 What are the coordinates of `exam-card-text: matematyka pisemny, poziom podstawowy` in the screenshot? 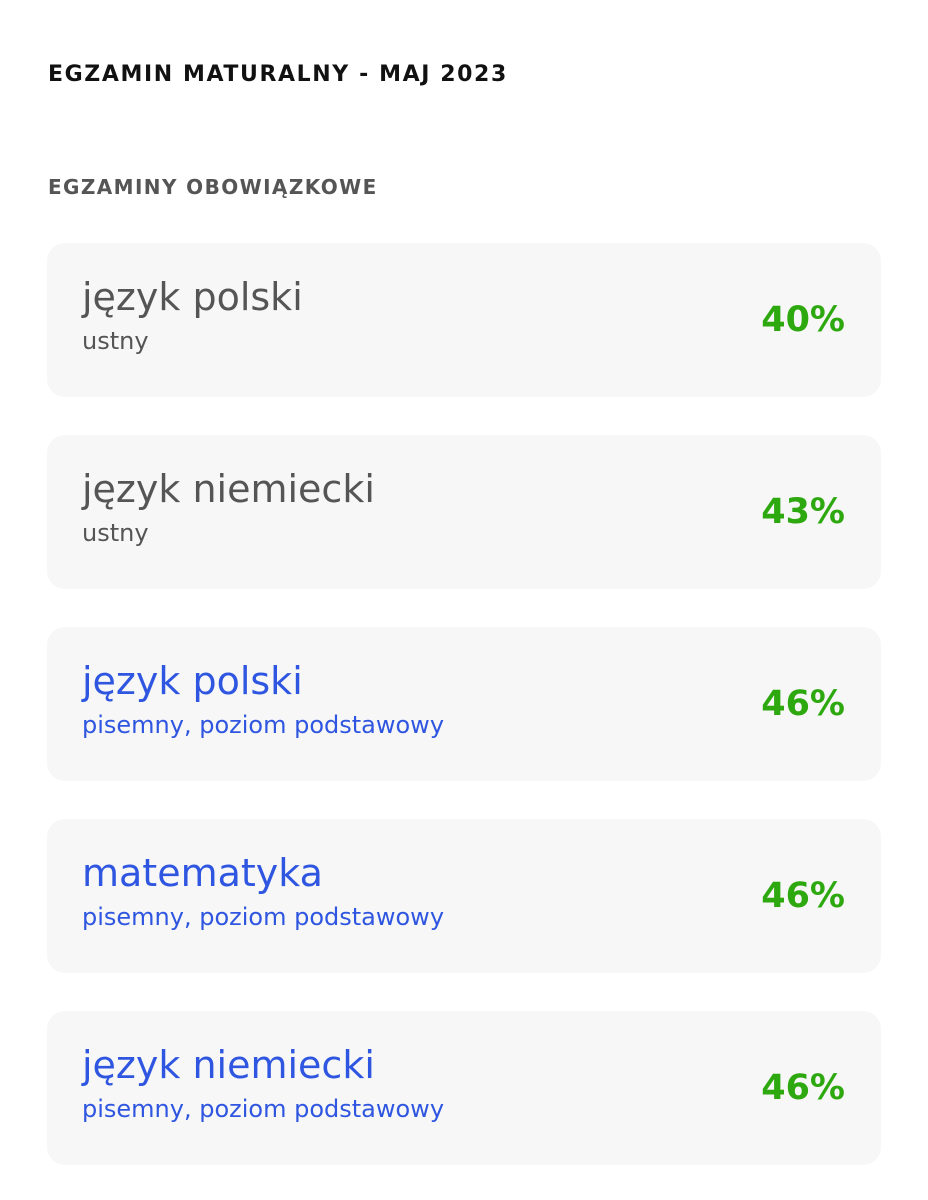 It's located at (263, 892).